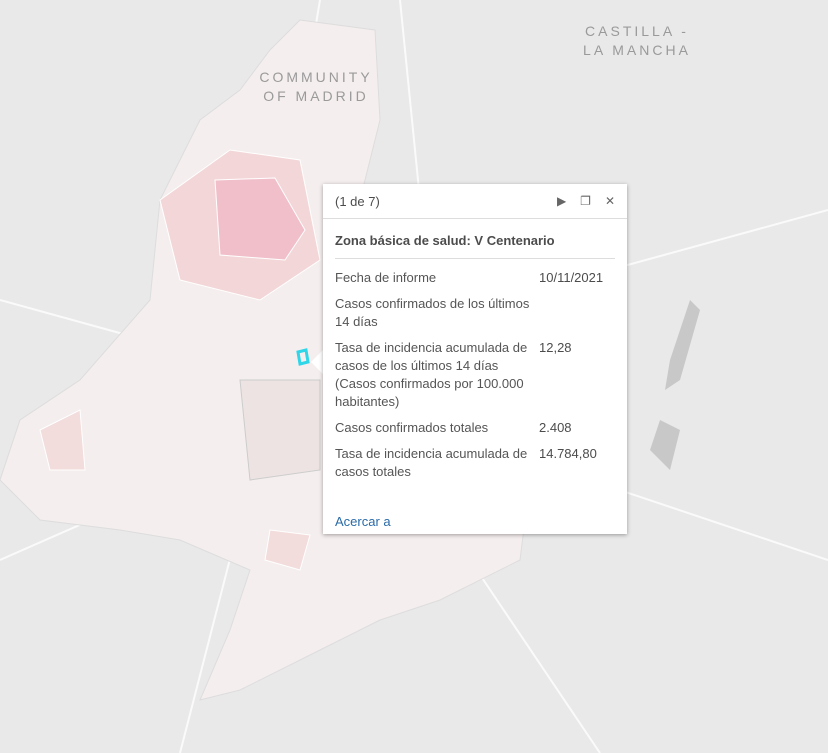 The width and height of the screenshot is (828, 753). What do you see at coordinates (386, 277) in the screenshot?
I see `attribute-label: Fecha de informe` at bounding box center [386, 277].